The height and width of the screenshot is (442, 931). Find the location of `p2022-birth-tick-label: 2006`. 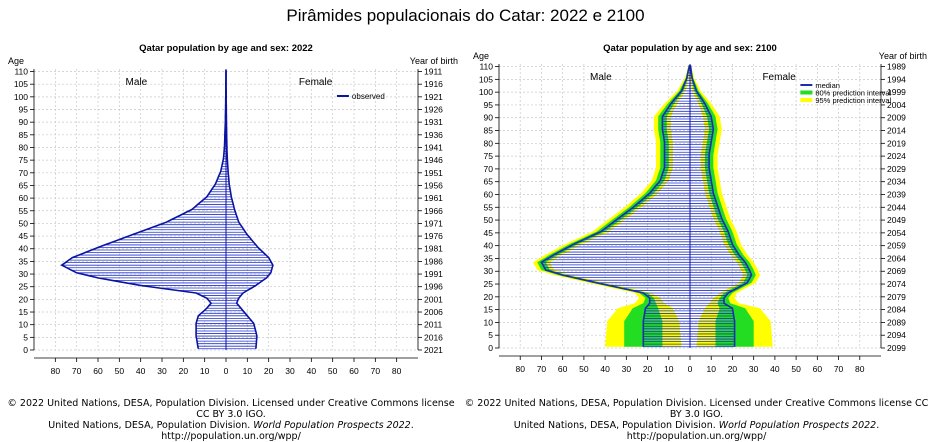

p2022-birth-tick-label: 2006 is located at coordinates (433, 312).